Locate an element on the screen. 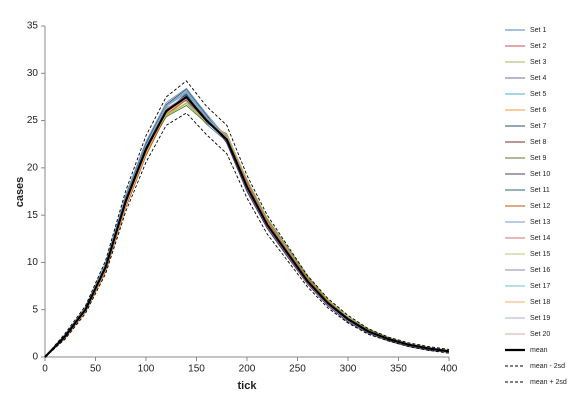  x-axis-label: tick is located at coordinates (248, 386).